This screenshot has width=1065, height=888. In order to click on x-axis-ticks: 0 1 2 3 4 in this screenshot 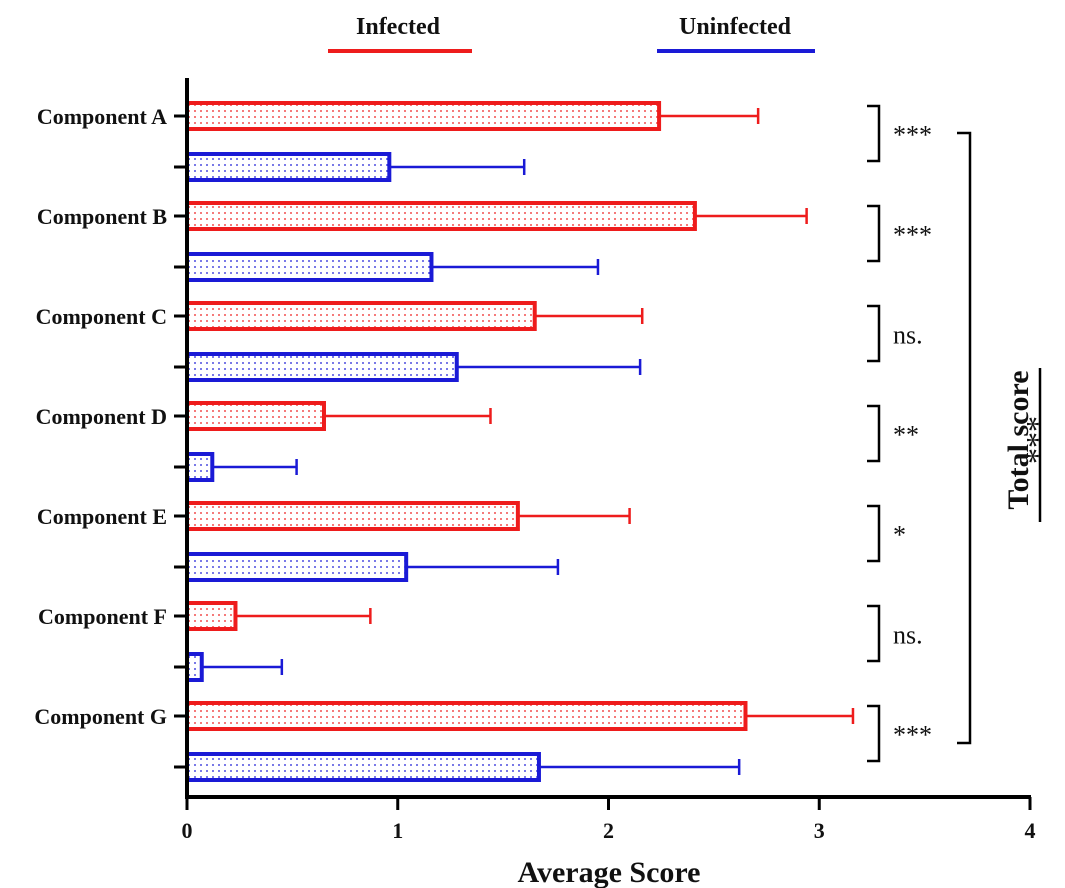, I will do `click(609, 820)`.